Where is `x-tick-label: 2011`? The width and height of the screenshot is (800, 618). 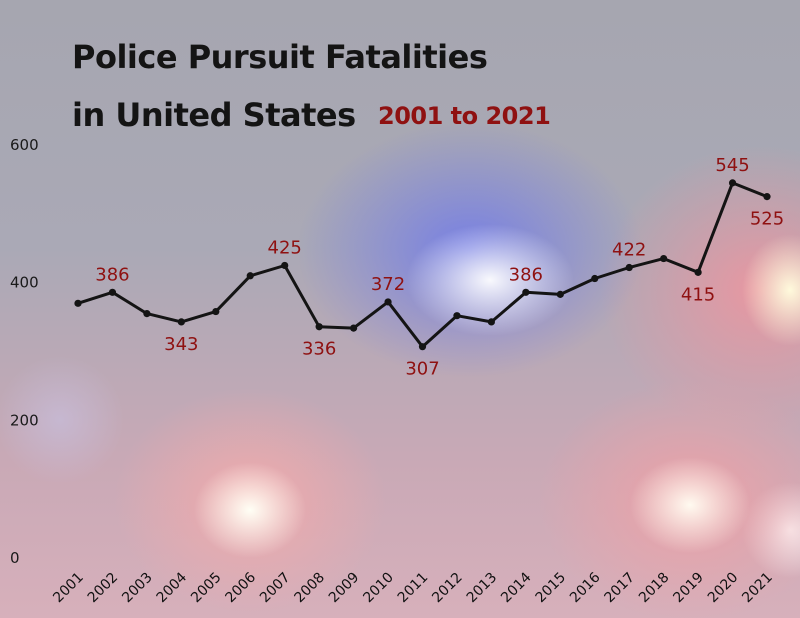 x-tick-label: 2011 is located at coordinates (413, 588).